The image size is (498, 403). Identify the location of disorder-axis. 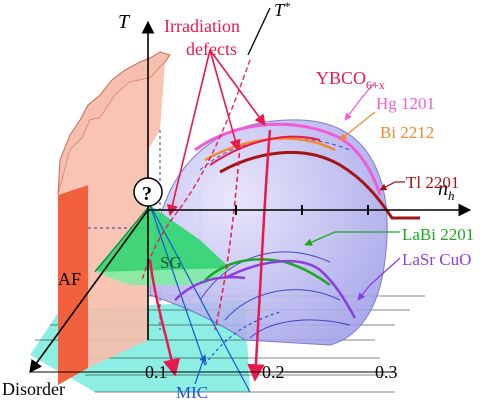
(89, 291).